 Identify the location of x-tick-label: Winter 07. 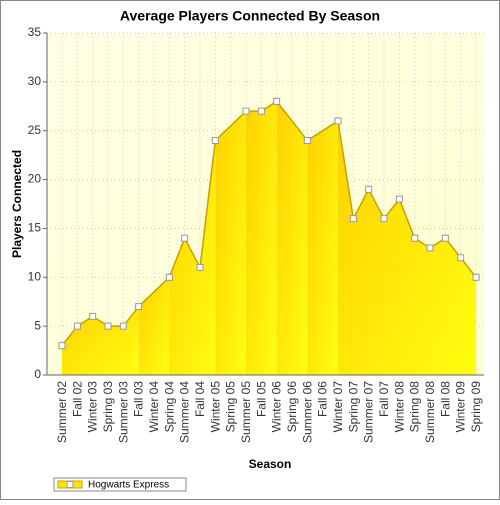
(338, 407).